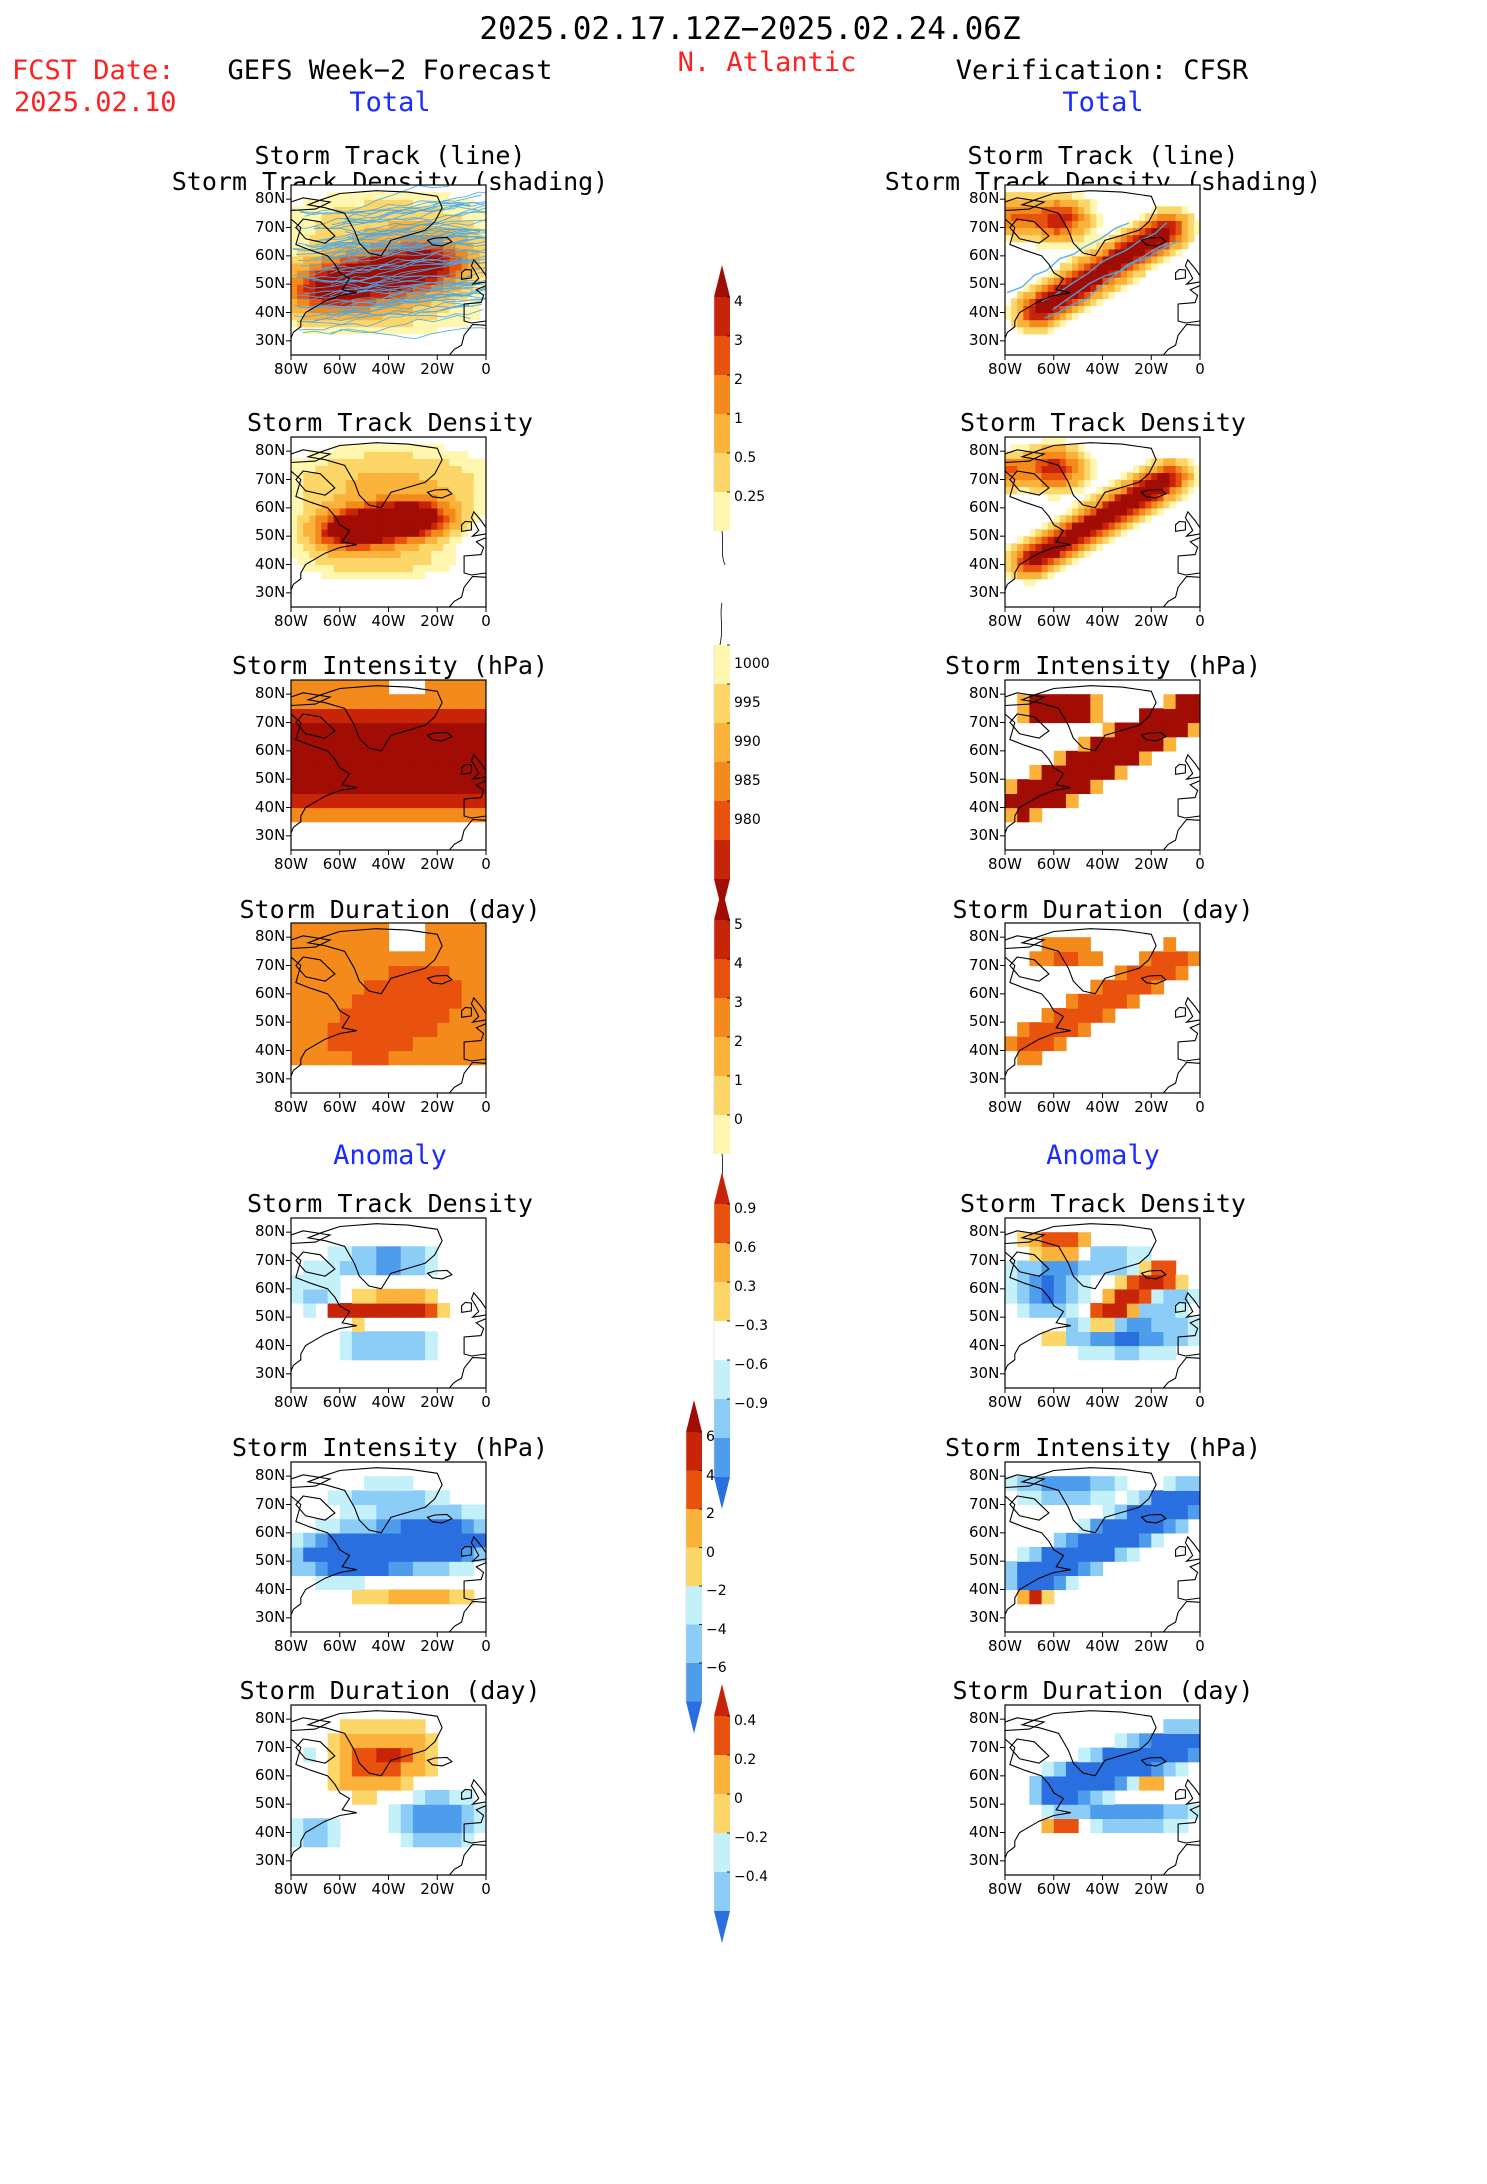  I want to click on x-tick-left-5: 80W, so click(291, 1402).